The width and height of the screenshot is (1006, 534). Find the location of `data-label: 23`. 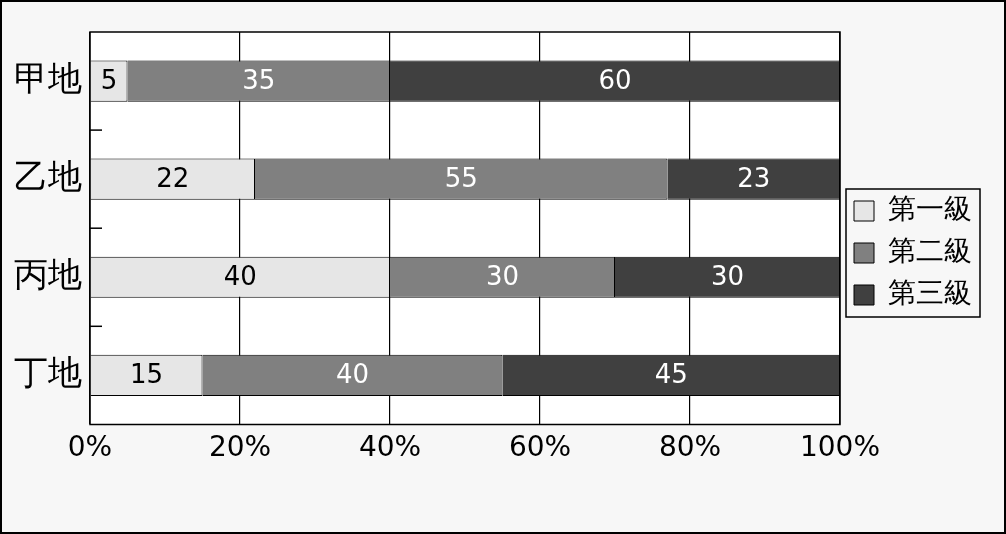

data-label: 23 is located at coordinates (754, 177).